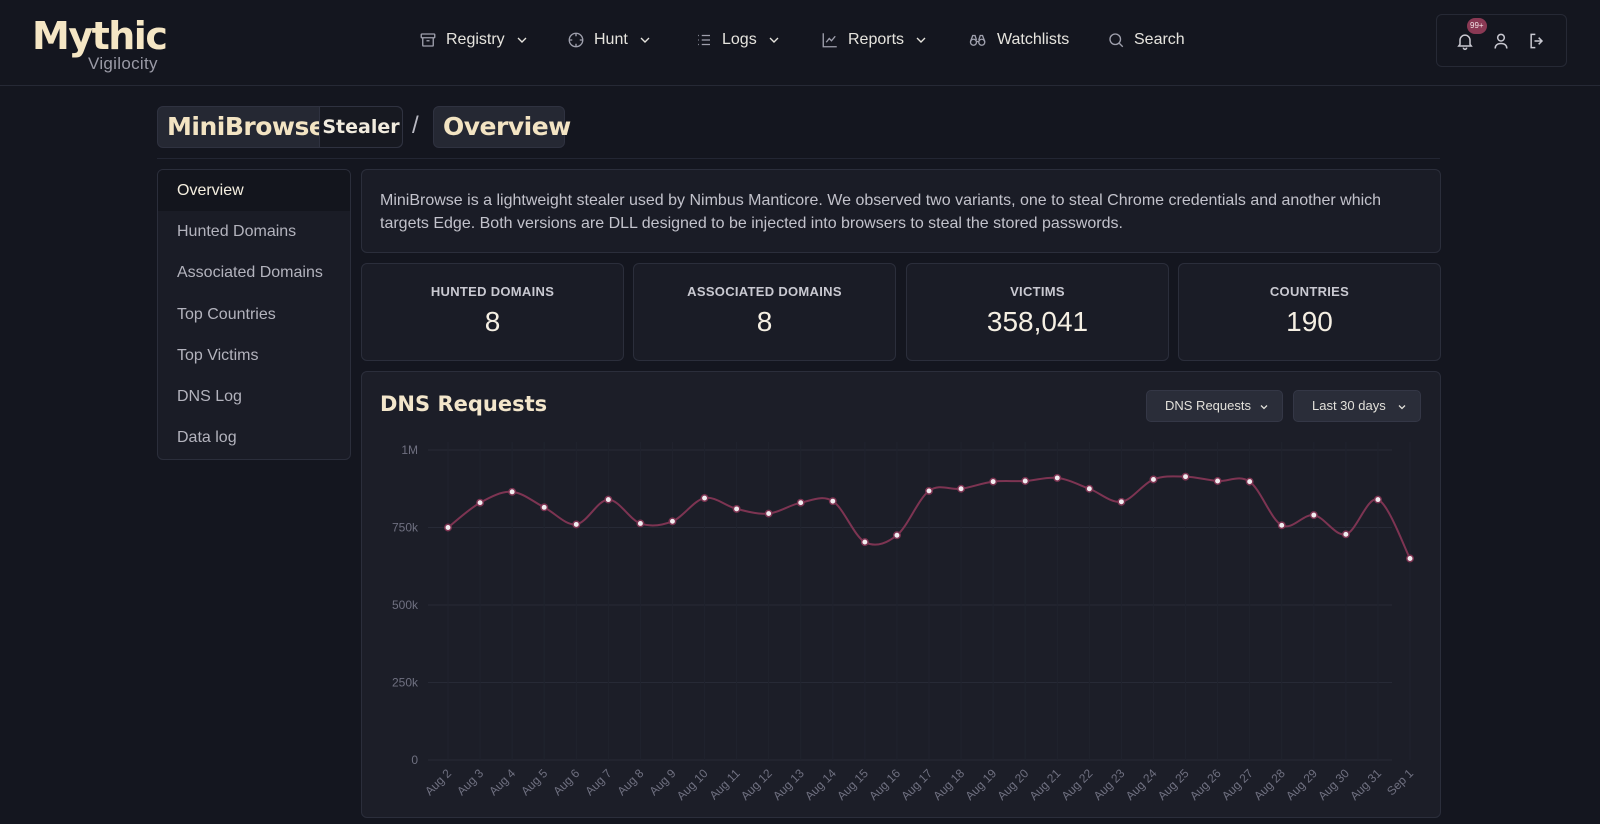 The width and height of the screenshot is (1600, 824). Describe the element at coordinates (1269, 784) in the screenshot. I see `x-tick-label: Aug 28` at that location.